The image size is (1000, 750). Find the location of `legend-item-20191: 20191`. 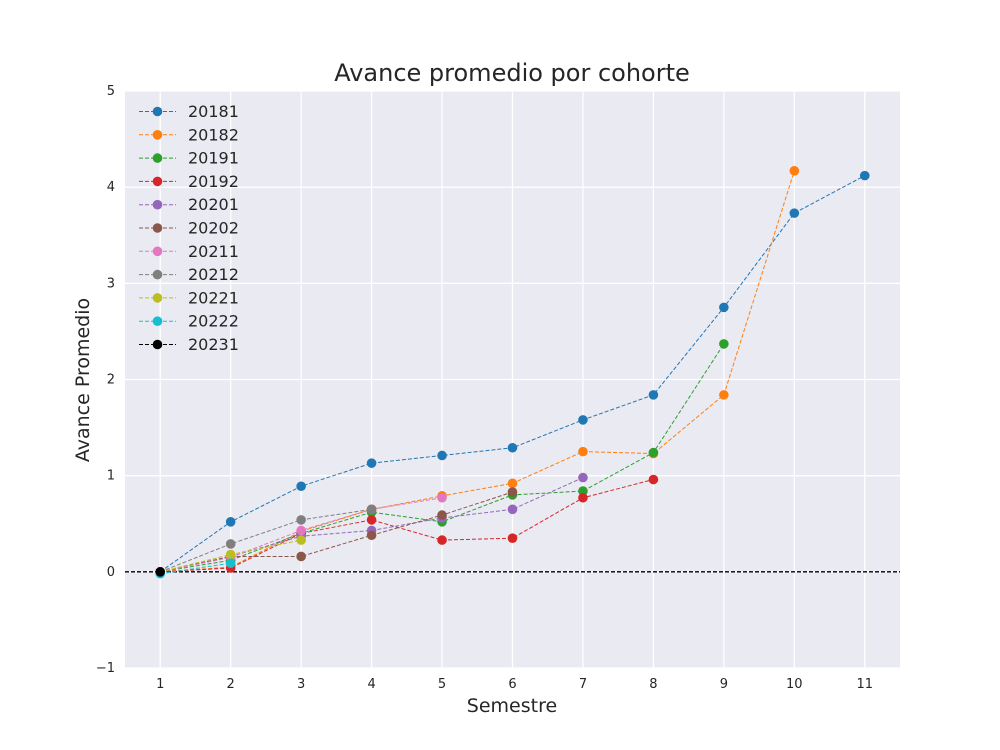

legend-item-20191: 20191 is located at coordinates (189, 158).